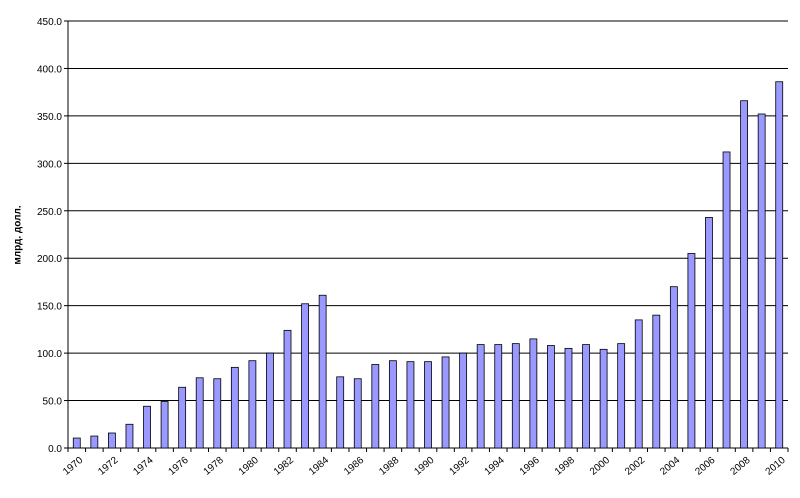  What do you see at coordinates (143, 466) in the screenshot?
I see `x-tick-label: 1974` at bounding box center [143, 466].